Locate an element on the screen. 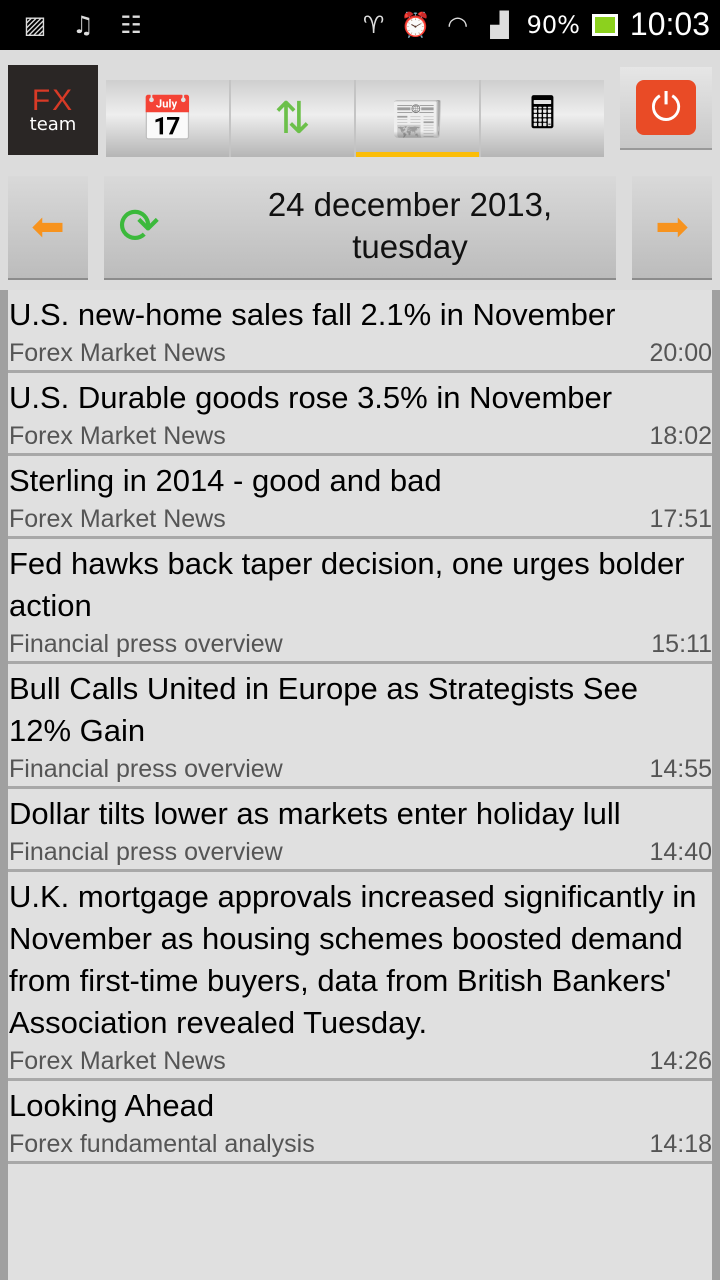  arrow-right-icon: ➡ is located at coordinates (672, 227).